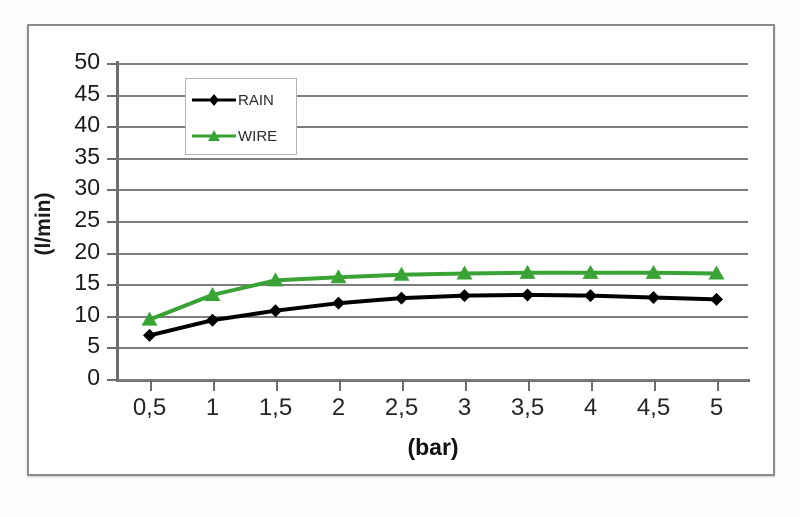 The height and width of the screenshot is (517, 800). What do you see at coordinates (87, 92) in the screenshot?
I see `y-axis-tick-label: 45` at bounding box center [87, 92].